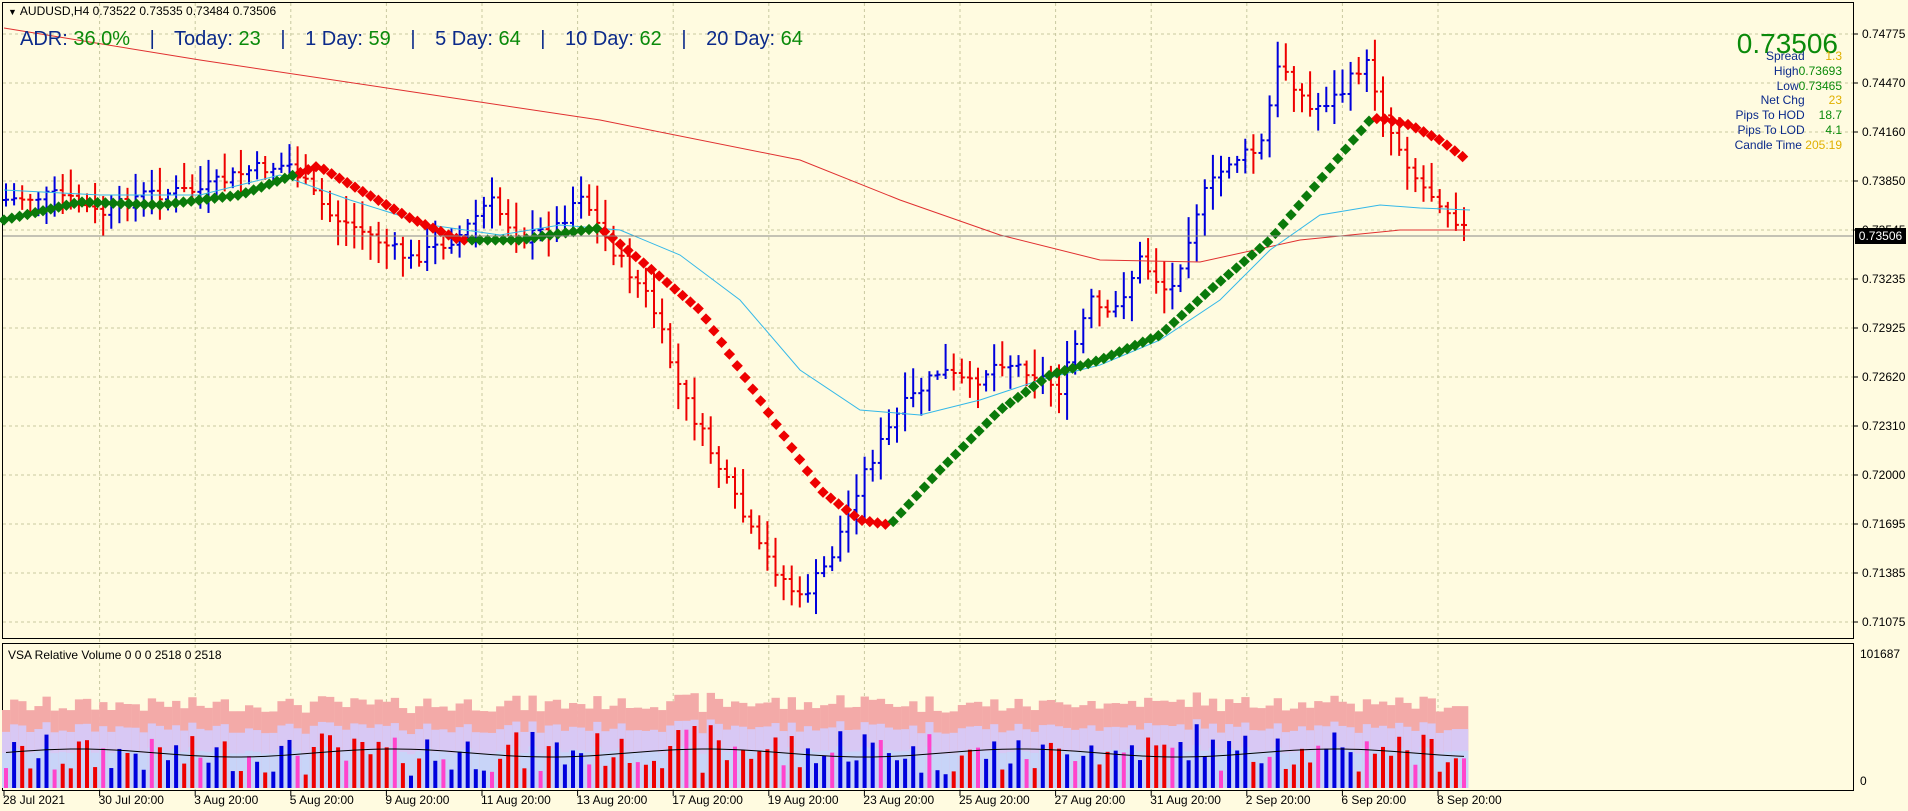 The width and height of the screenshot is (1908, 811). What do you see at coordinates (249, 39) in the screenshot?
I see `today-value: 23` at bounding box center [249, 39].